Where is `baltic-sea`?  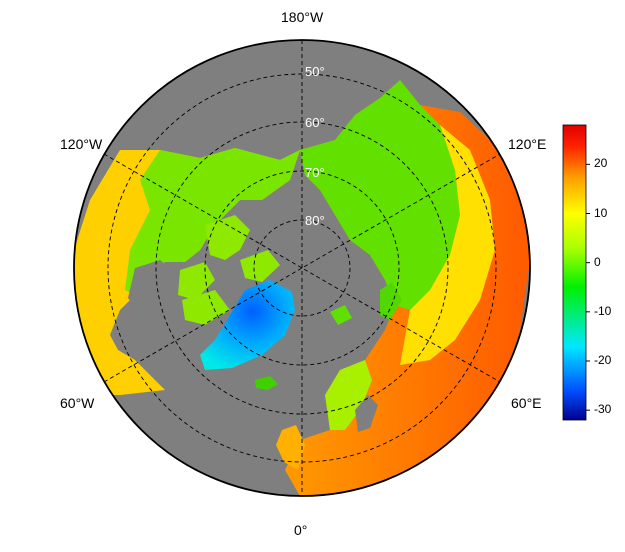 baltic-sea is located at coordinates (366, 413).